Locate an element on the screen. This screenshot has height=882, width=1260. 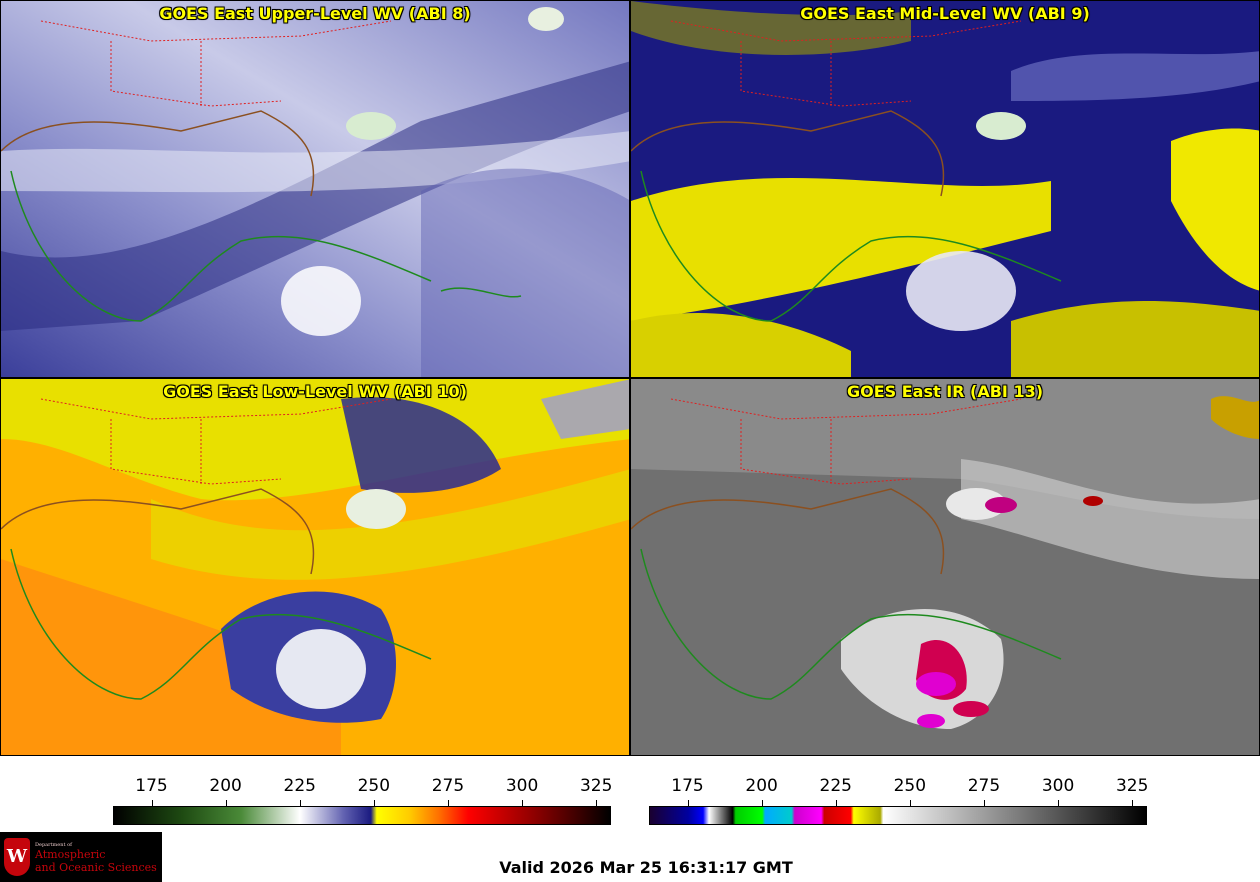
logo-line2: and Oceanic Sciences is located at coordinates (96, 867).